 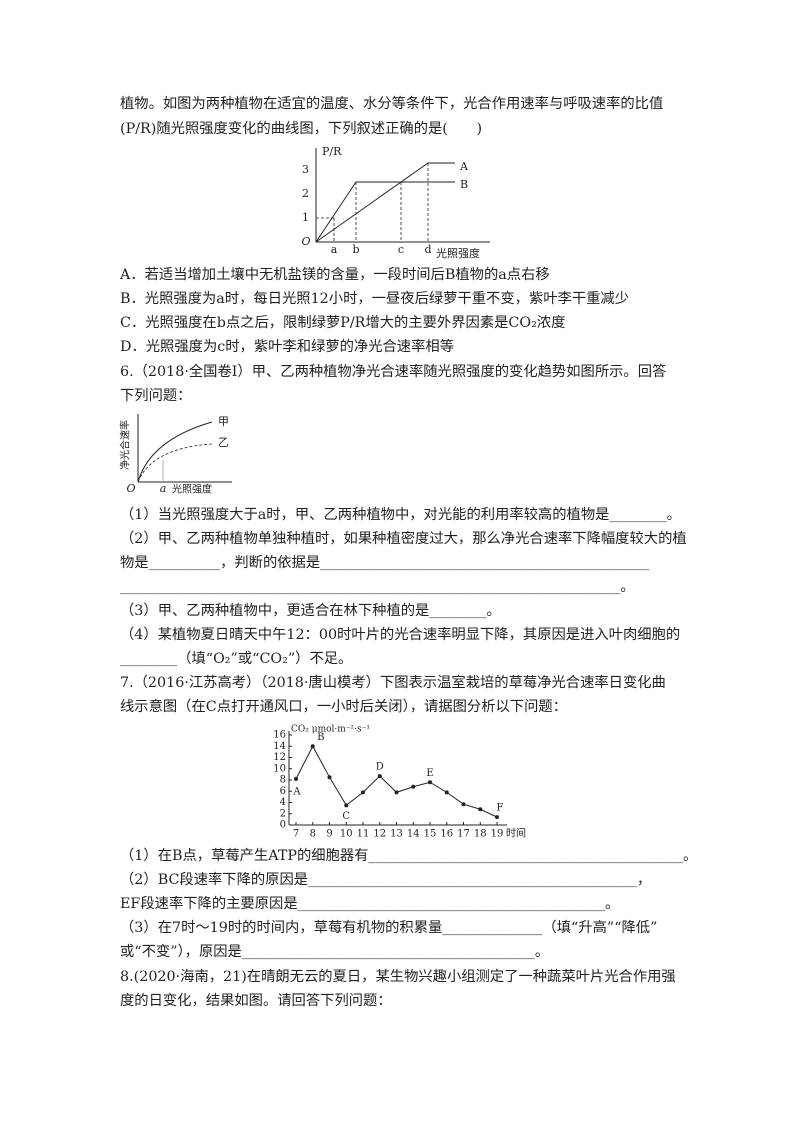 I want to click on x-tick-label: 10, so click(x=346, y=834).